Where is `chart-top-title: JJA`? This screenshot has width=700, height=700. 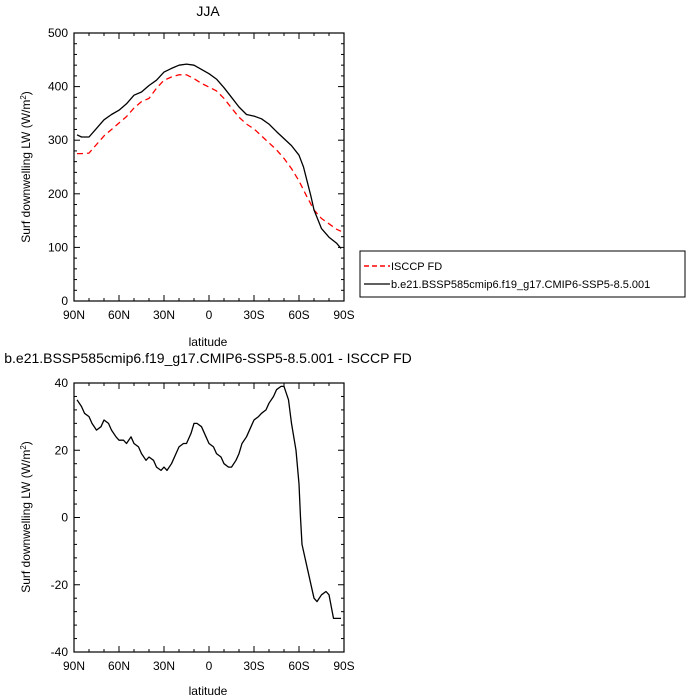
chart-top-title: JJA is located at coordinates (208, 11).